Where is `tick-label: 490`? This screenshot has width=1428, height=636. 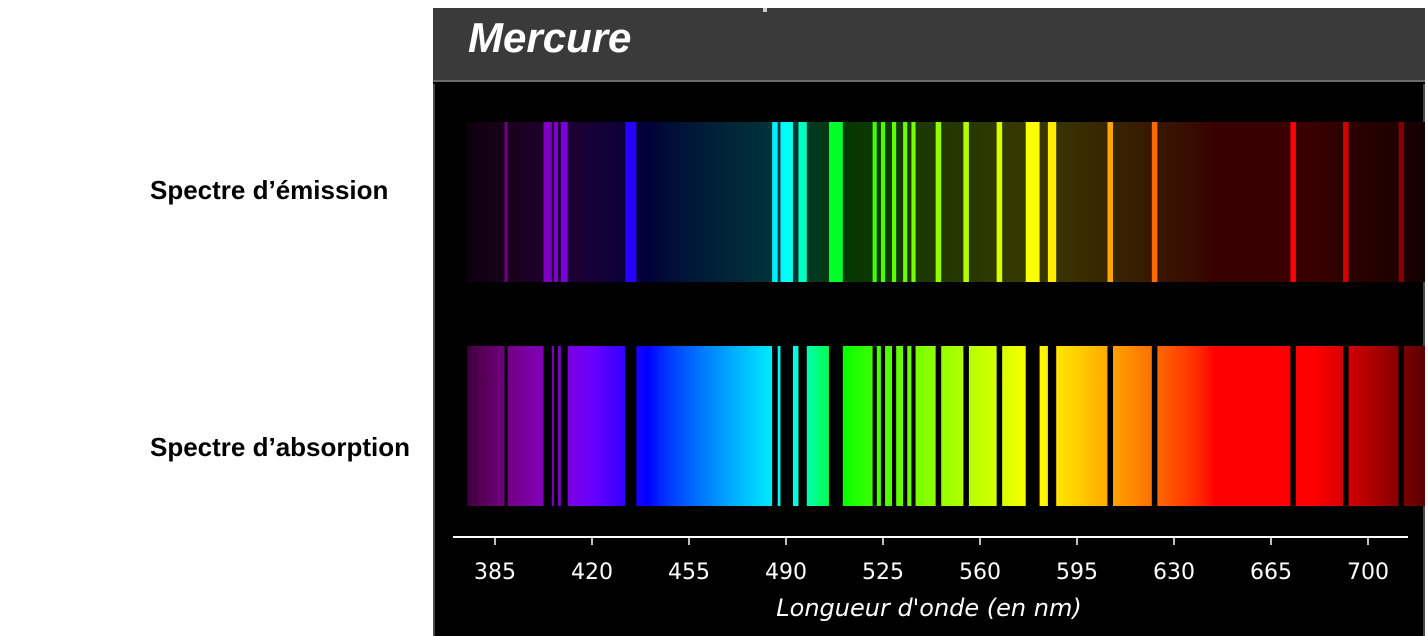 tick-label: 490 is located at coordinates (786, 572).